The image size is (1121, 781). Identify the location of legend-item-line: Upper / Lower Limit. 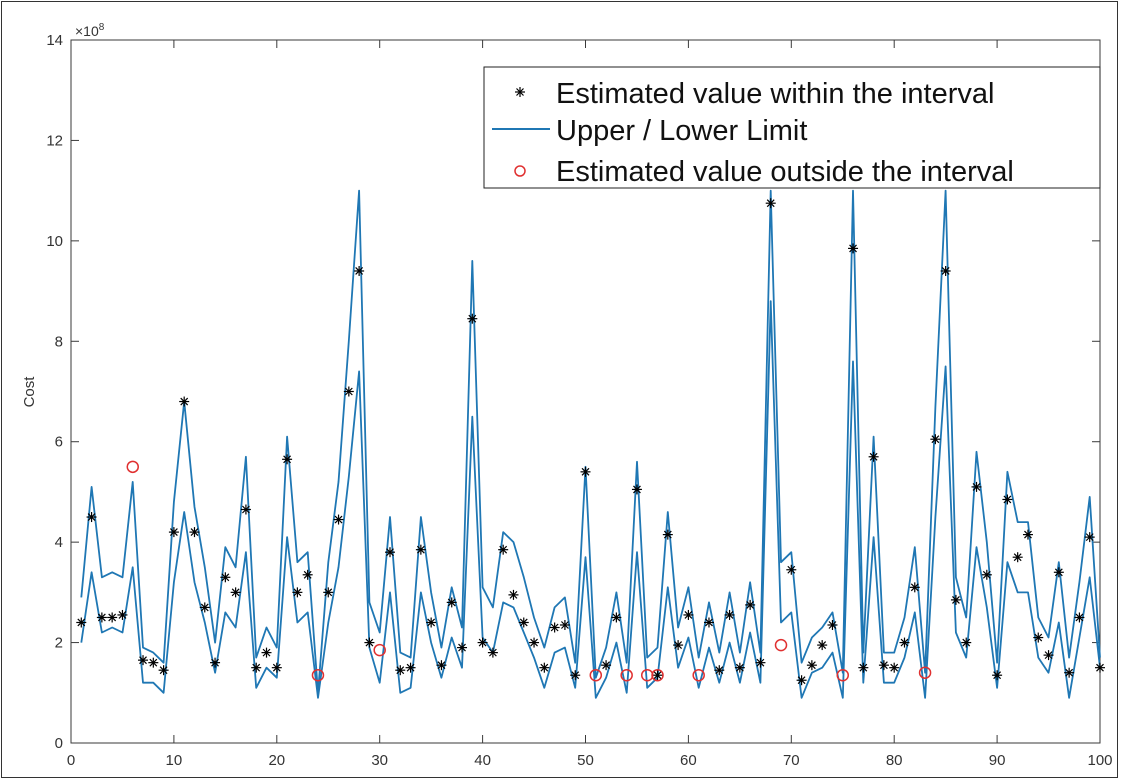
(649, 131).